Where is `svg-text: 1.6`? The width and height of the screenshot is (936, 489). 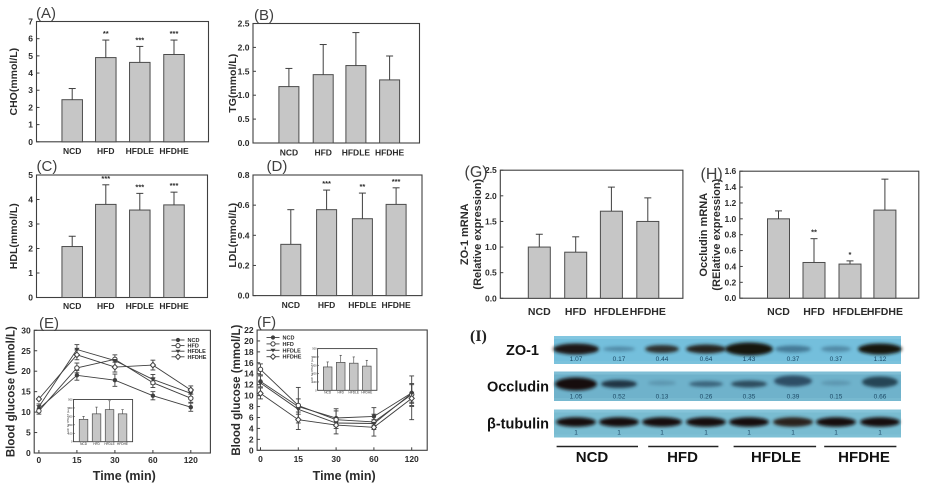
svg-text: 1.6 is located at coordinates (730, 171).